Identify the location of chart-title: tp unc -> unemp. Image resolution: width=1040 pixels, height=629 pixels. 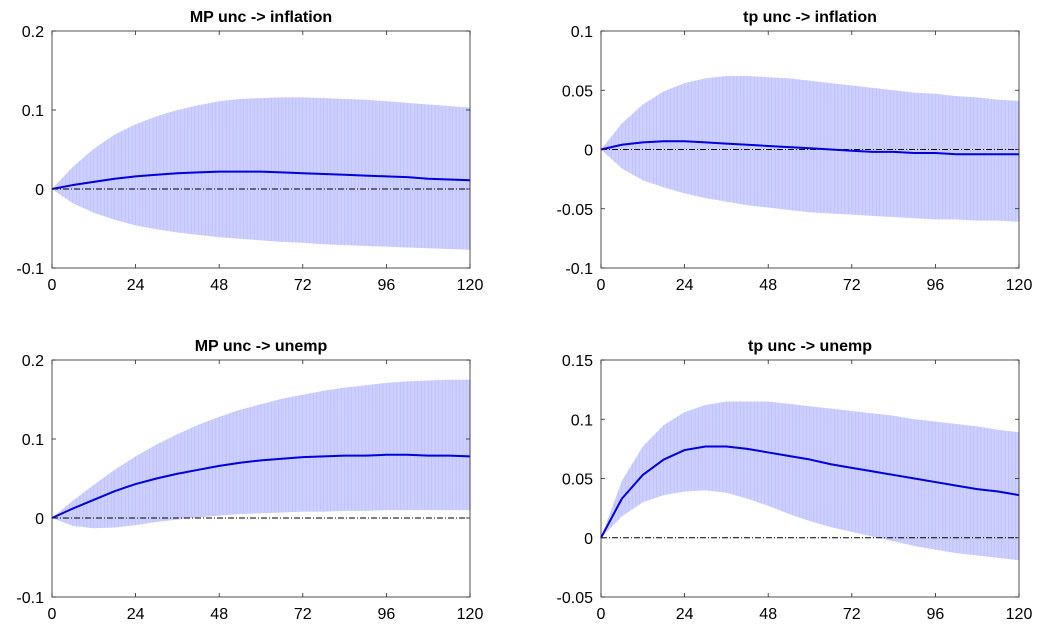
(810, 346).